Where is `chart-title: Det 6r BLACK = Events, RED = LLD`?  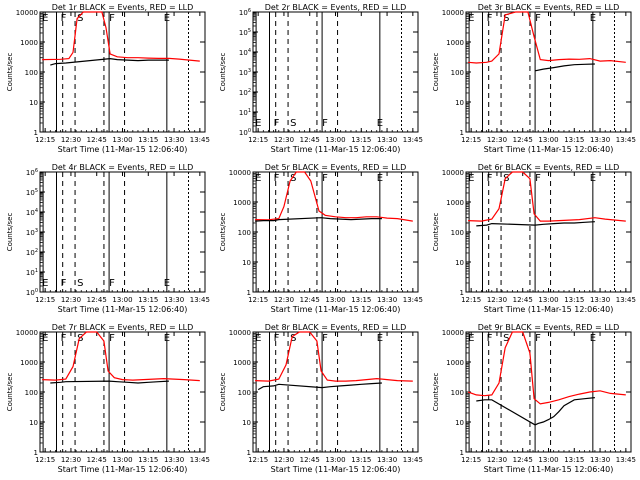
chart-title: Det 6r BLACK = Events, RED = LLD is located at coordinates (549, 167).